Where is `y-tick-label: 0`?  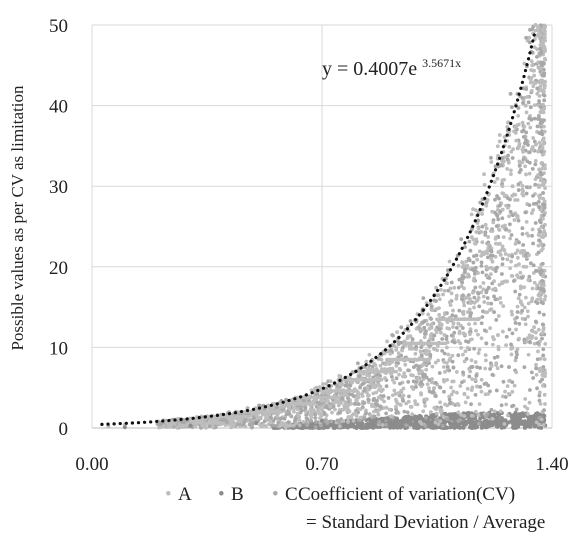 y-tick-label: 0 is located at coordinates (64, 429).